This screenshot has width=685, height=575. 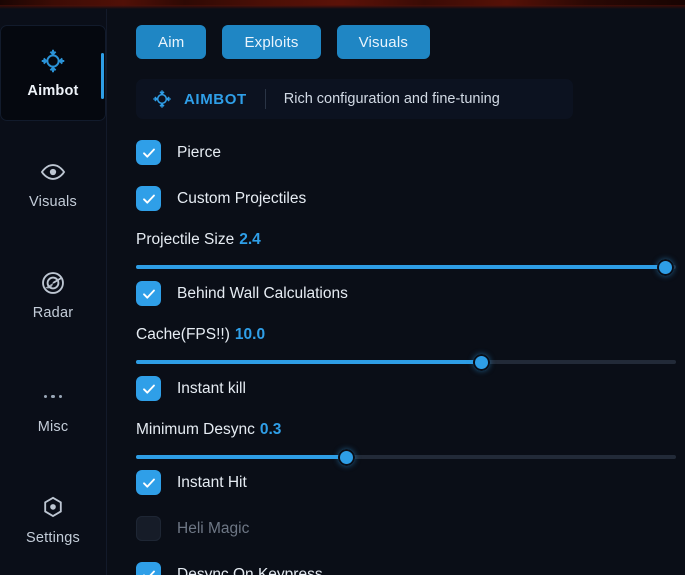 I want to click on slider-name: Minimum Desync, so click(x=195, y=429).